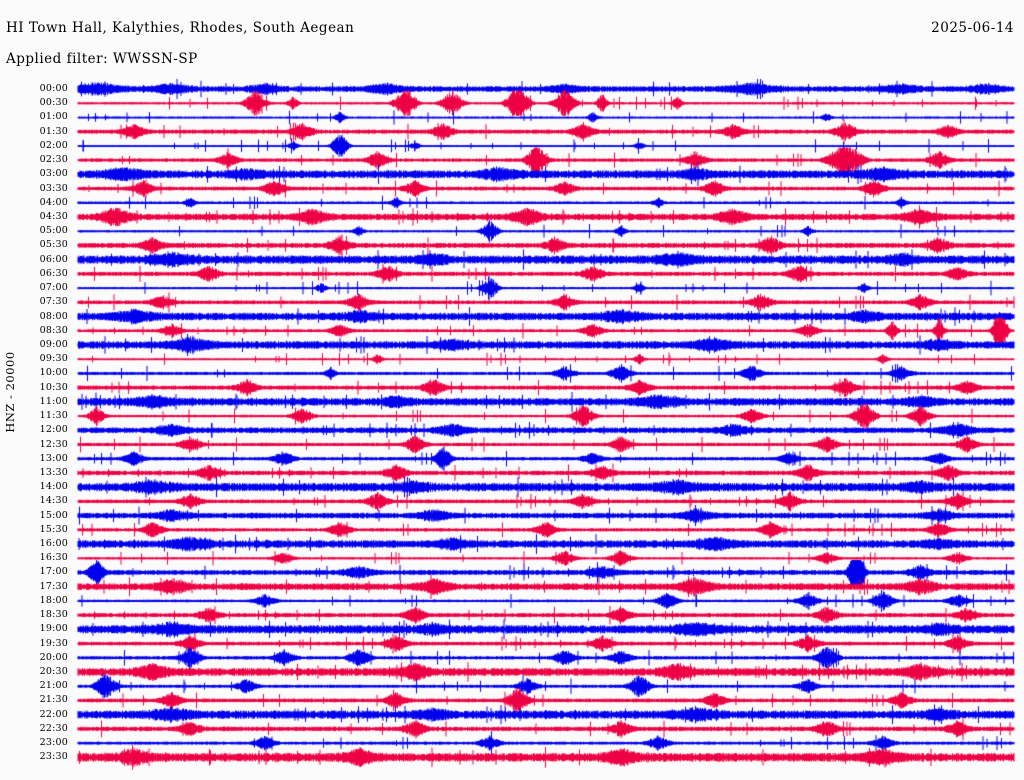 This screenshot has height=780, width=1024. Describe the element at coordinates (53, 558) in the screenshot. I see `time-label-1630: 16:30` at that location.